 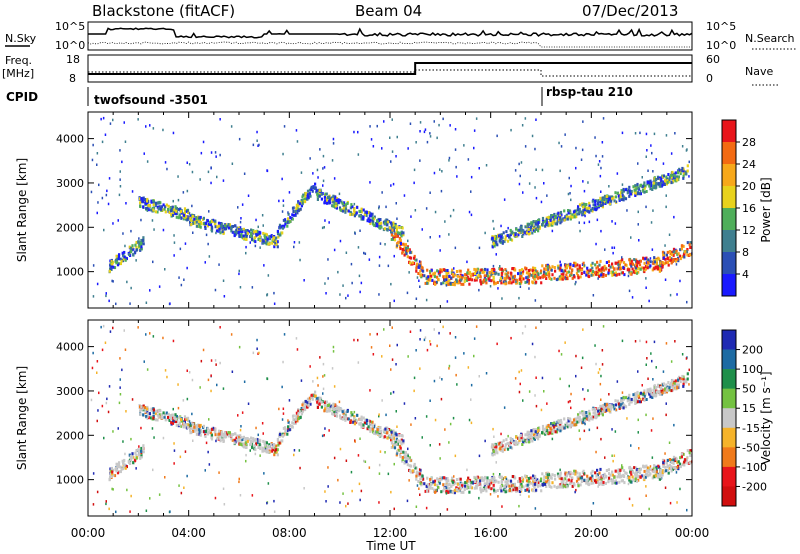 What do you see at coordinates (22, 210) in the screenshot?
I see `power-y-axis-label: Slant Range [km]` at bounding box center [22, 210].